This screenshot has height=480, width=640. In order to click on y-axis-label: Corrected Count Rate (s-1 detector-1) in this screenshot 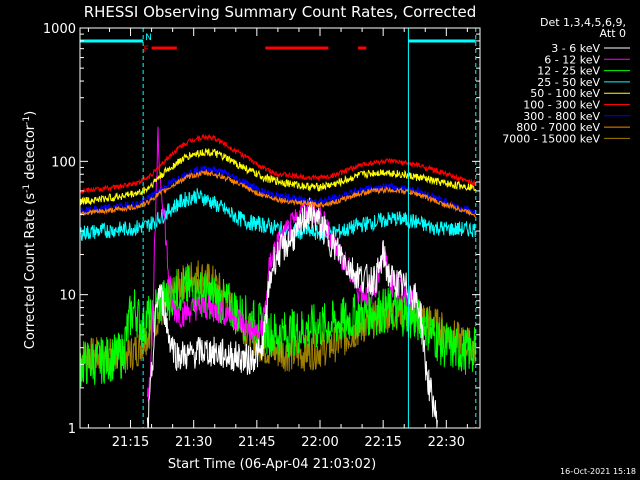, I will do `click(30, 230)`.